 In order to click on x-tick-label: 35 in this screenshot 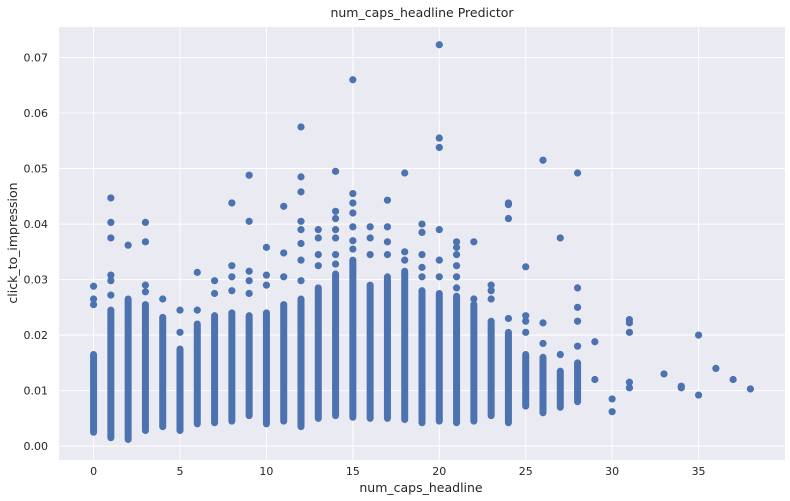, I will do `click(699, 471)`.